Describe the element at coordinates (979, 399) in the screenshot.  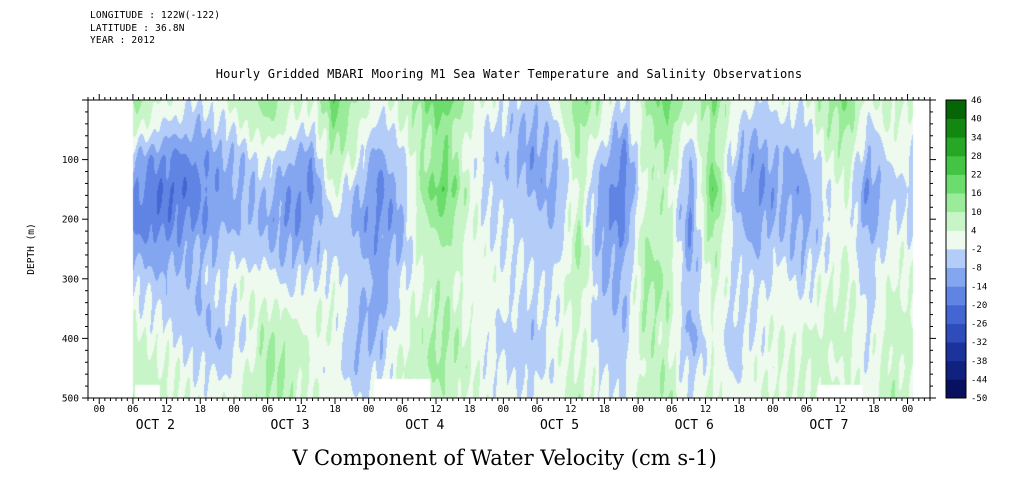
I see `colorbar-label: -50` at that location.